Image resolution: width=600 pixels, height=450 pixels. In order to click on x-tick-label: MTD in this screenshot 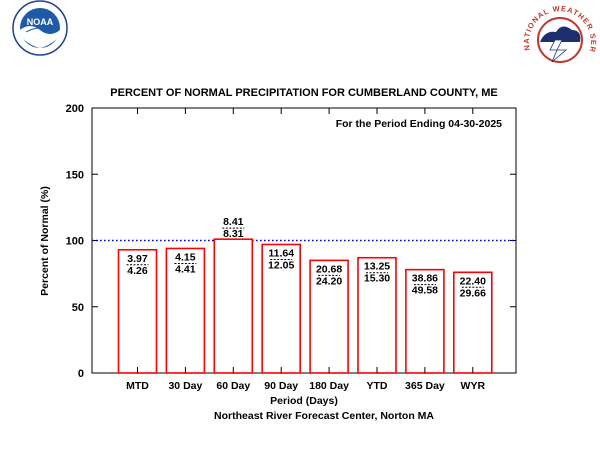, I will do `click(137, 386)`.